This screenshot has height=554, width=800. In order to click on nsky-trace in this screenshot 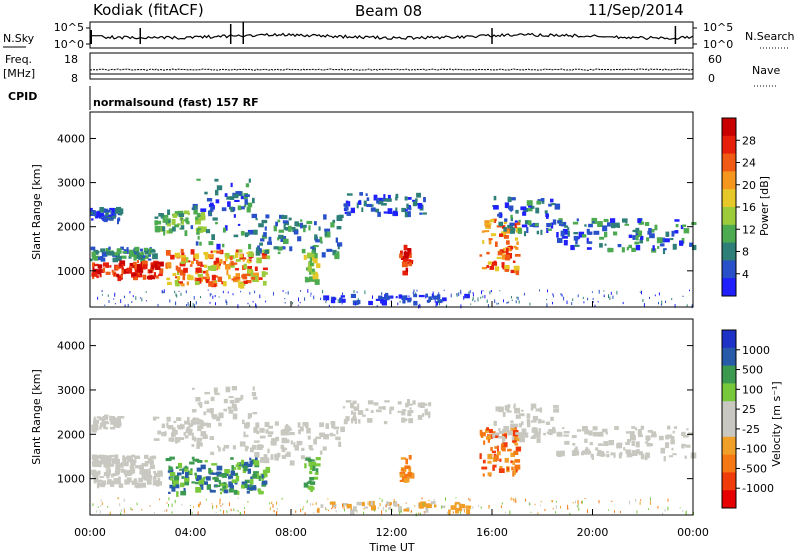, I will do `click(391, 33)`.